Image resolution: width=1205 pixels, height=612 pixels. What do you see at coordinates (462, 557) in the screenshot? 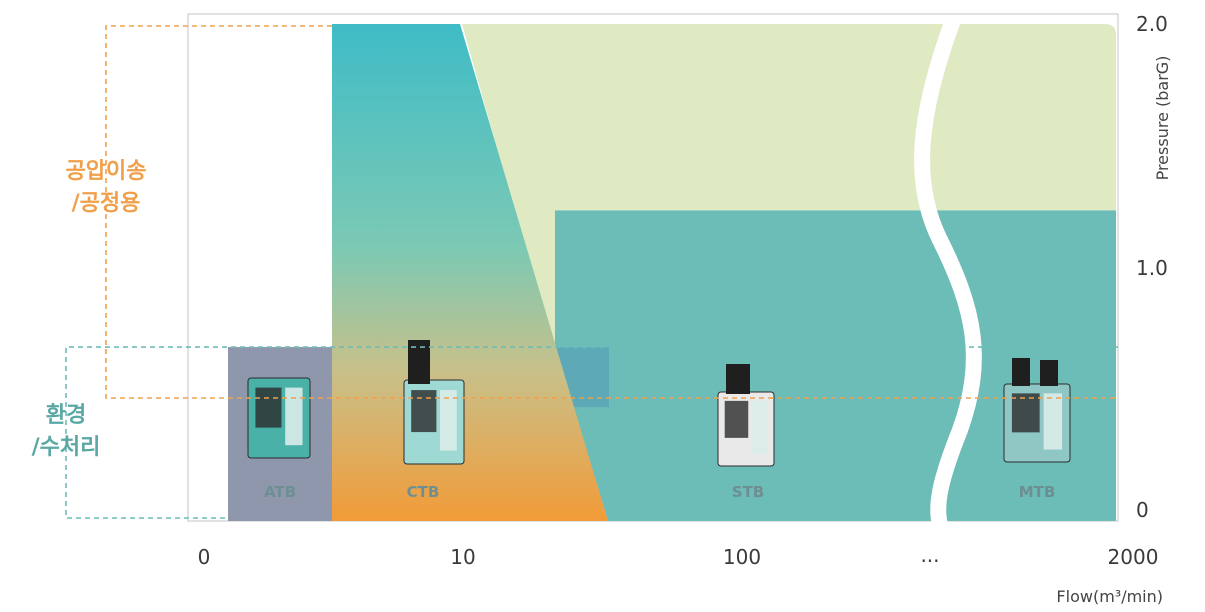
I see `x-tick-label: 10` at bounding box center [462, 557].